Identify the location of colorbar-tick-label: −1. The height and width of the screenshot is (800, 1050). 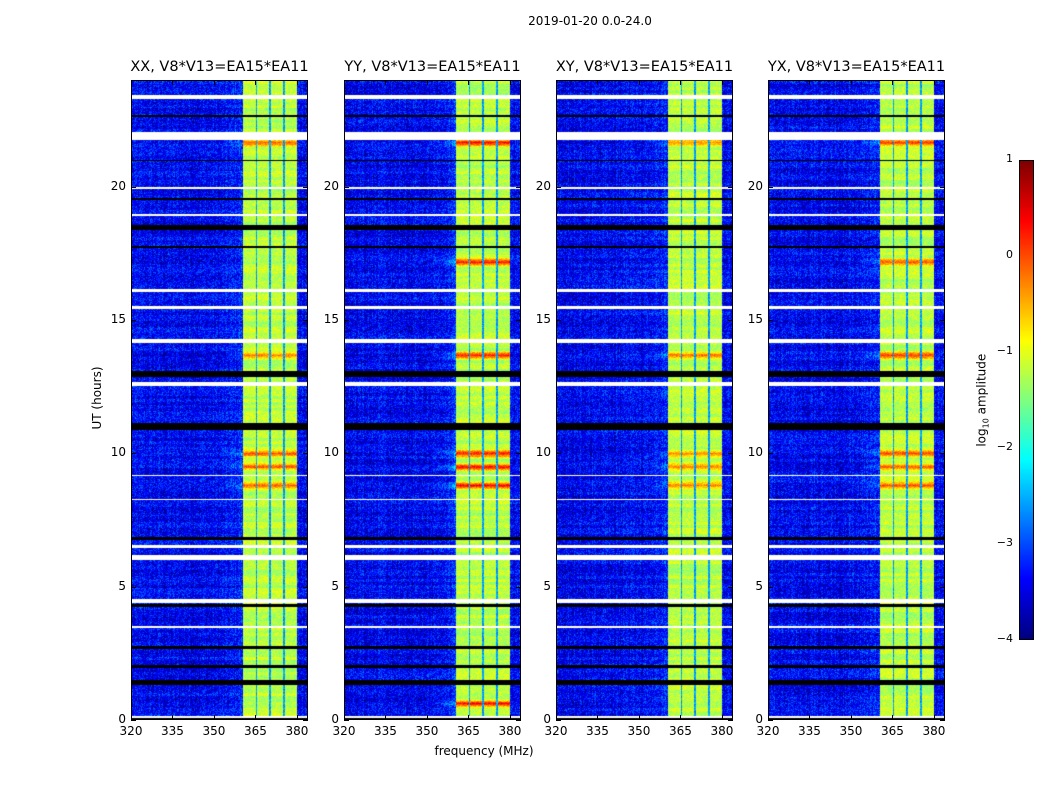
(1004, 350).